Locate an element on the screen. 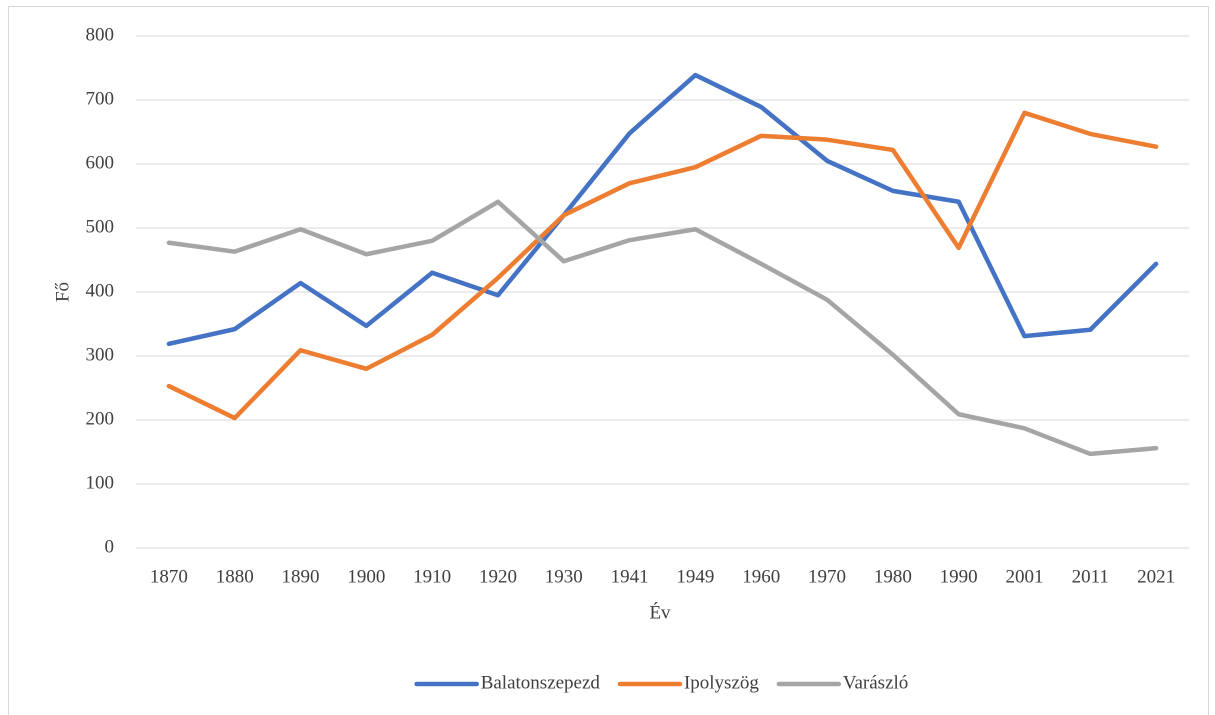 The width and height of the screenshot is (1215, 715). y-tick-label: 700 is located at coordinates (100, 98).